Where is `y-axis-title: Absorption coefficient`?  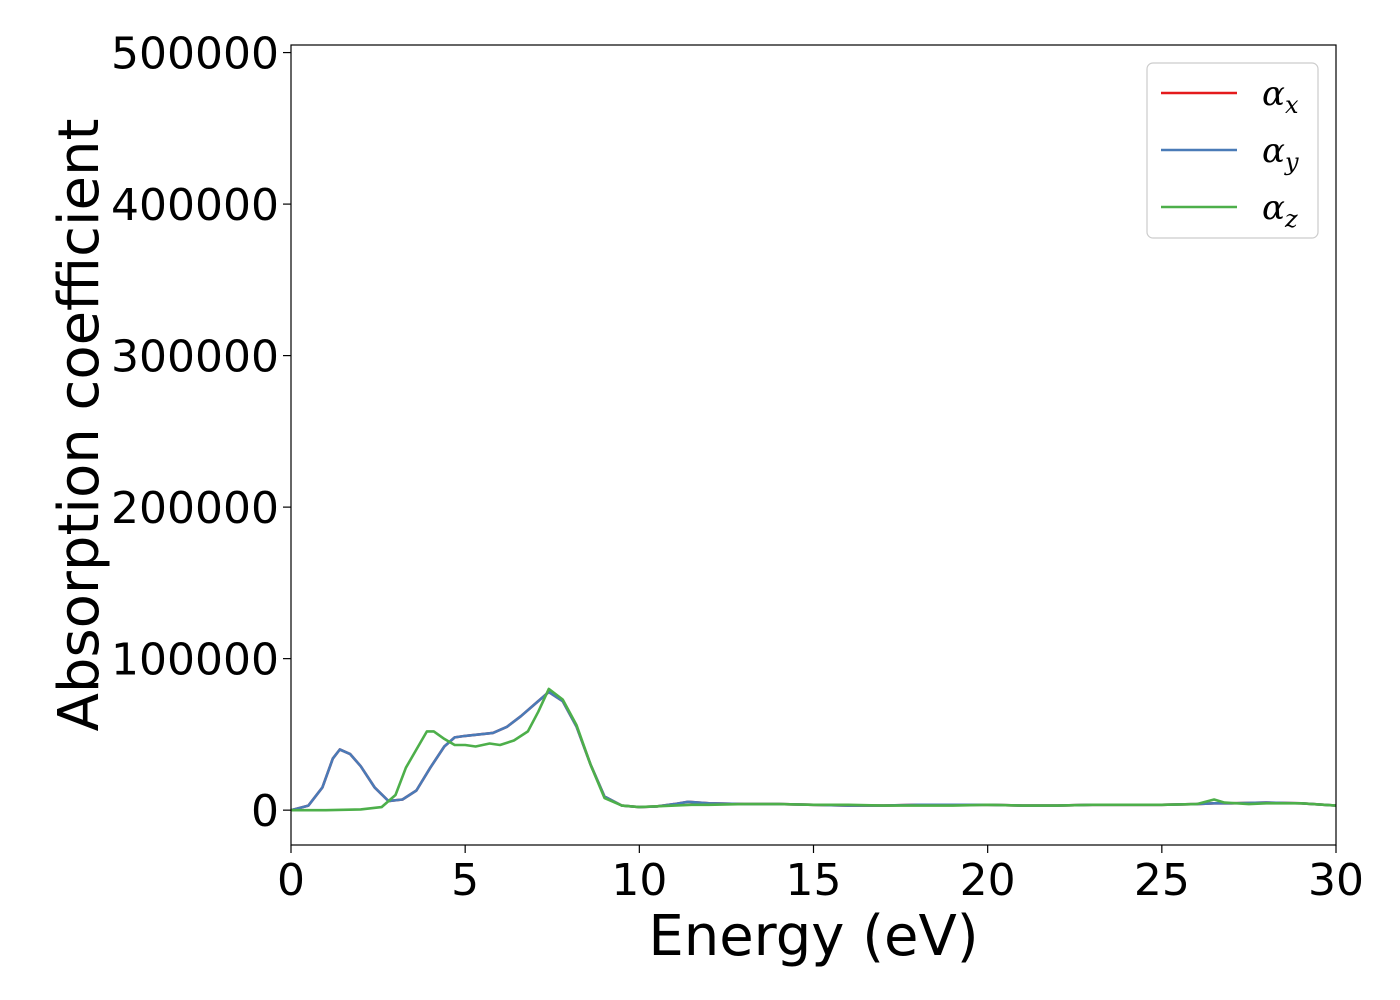 y-axis-title: Absorption coefficient is located at coordinates (79, 425).